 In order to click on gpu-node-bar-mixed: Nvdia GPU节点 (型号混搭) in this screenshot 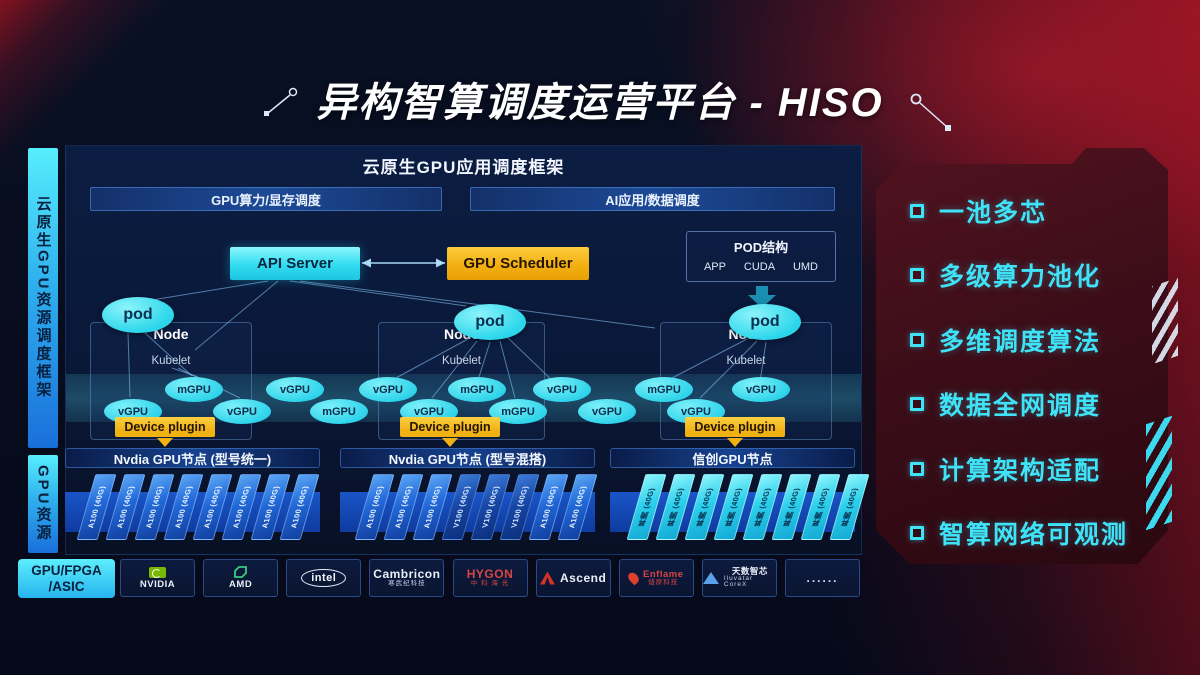, I will do `click(467, 458)`.